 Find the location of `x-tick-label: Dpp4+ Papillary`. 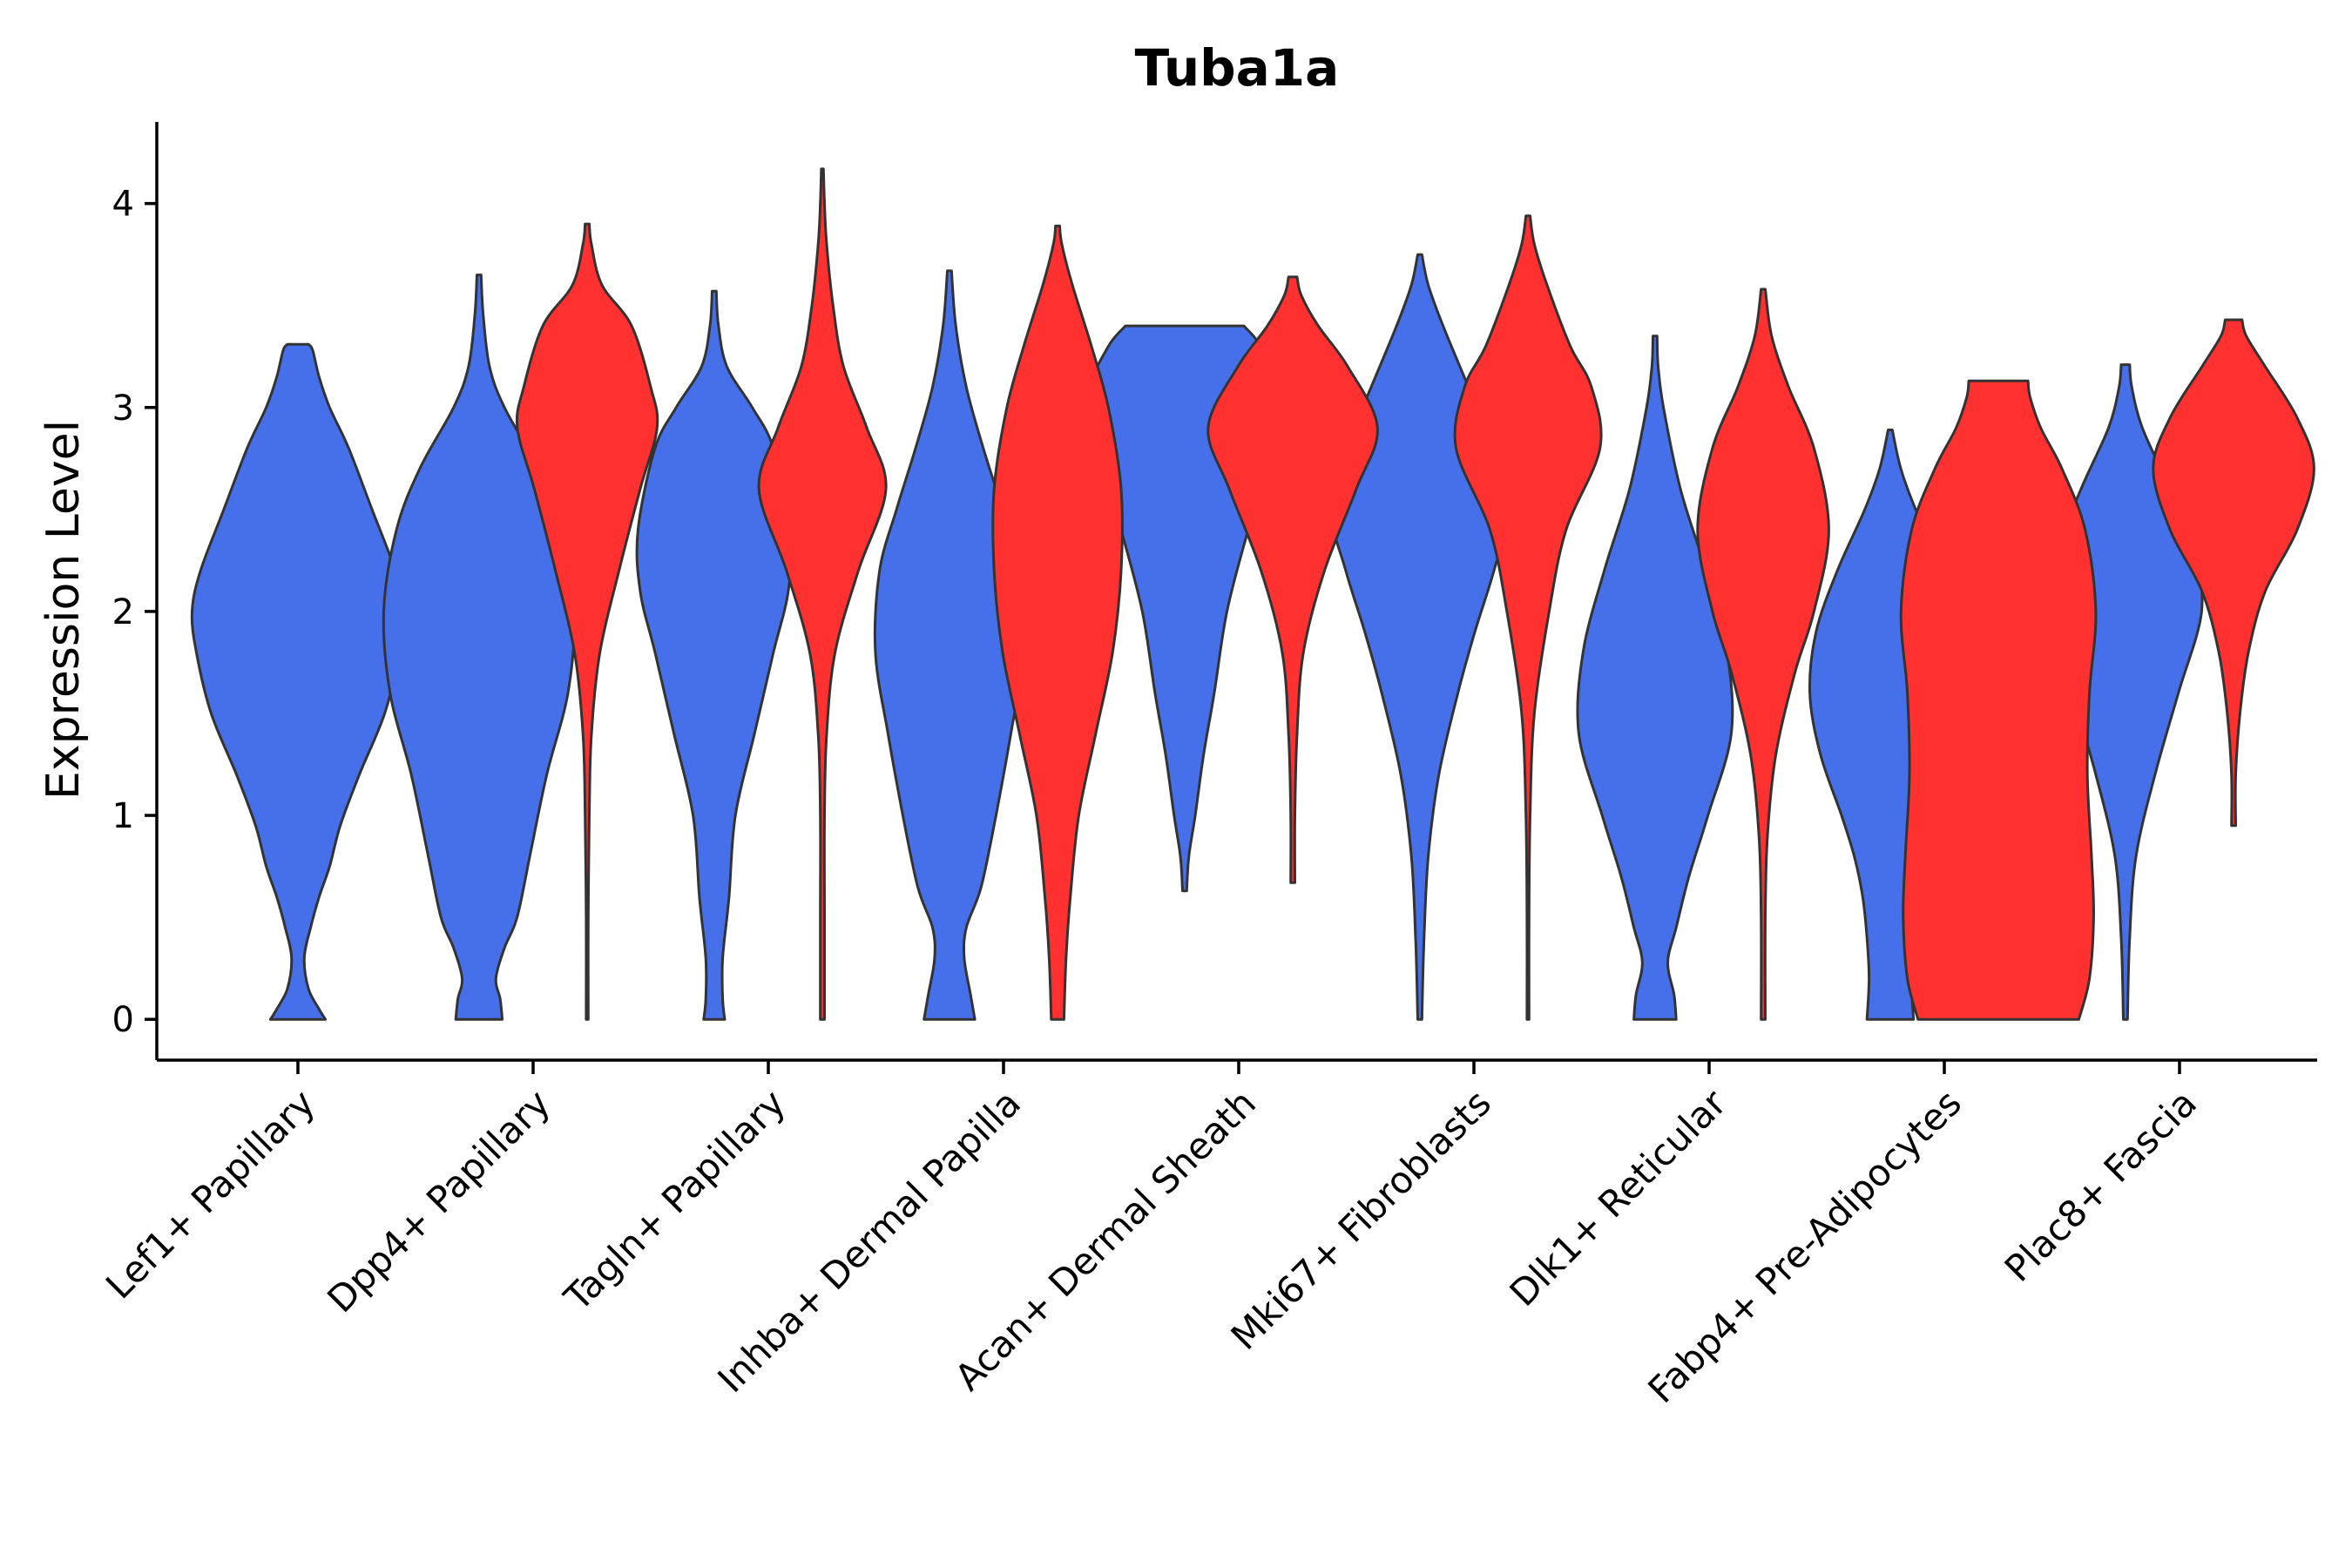

x-tick-label: Dpp4+ Papillary is located at coordinates (438, 1201).